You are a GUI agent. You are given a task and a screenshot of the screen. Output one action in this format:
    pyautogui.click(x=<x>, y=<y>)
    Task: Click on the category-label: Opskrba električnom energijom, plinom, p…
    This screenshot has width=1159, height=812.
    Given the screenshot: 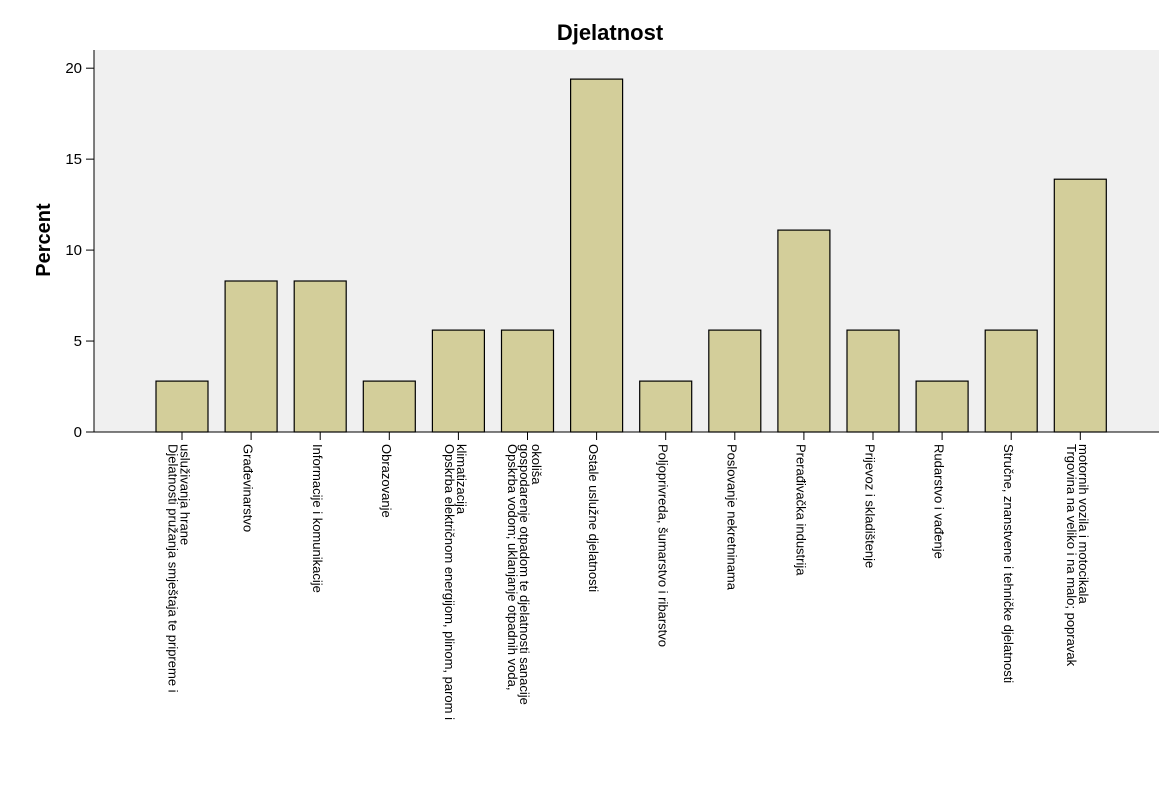 What is the action you would take?
    pyautogui.click(x=449, y=582)
    